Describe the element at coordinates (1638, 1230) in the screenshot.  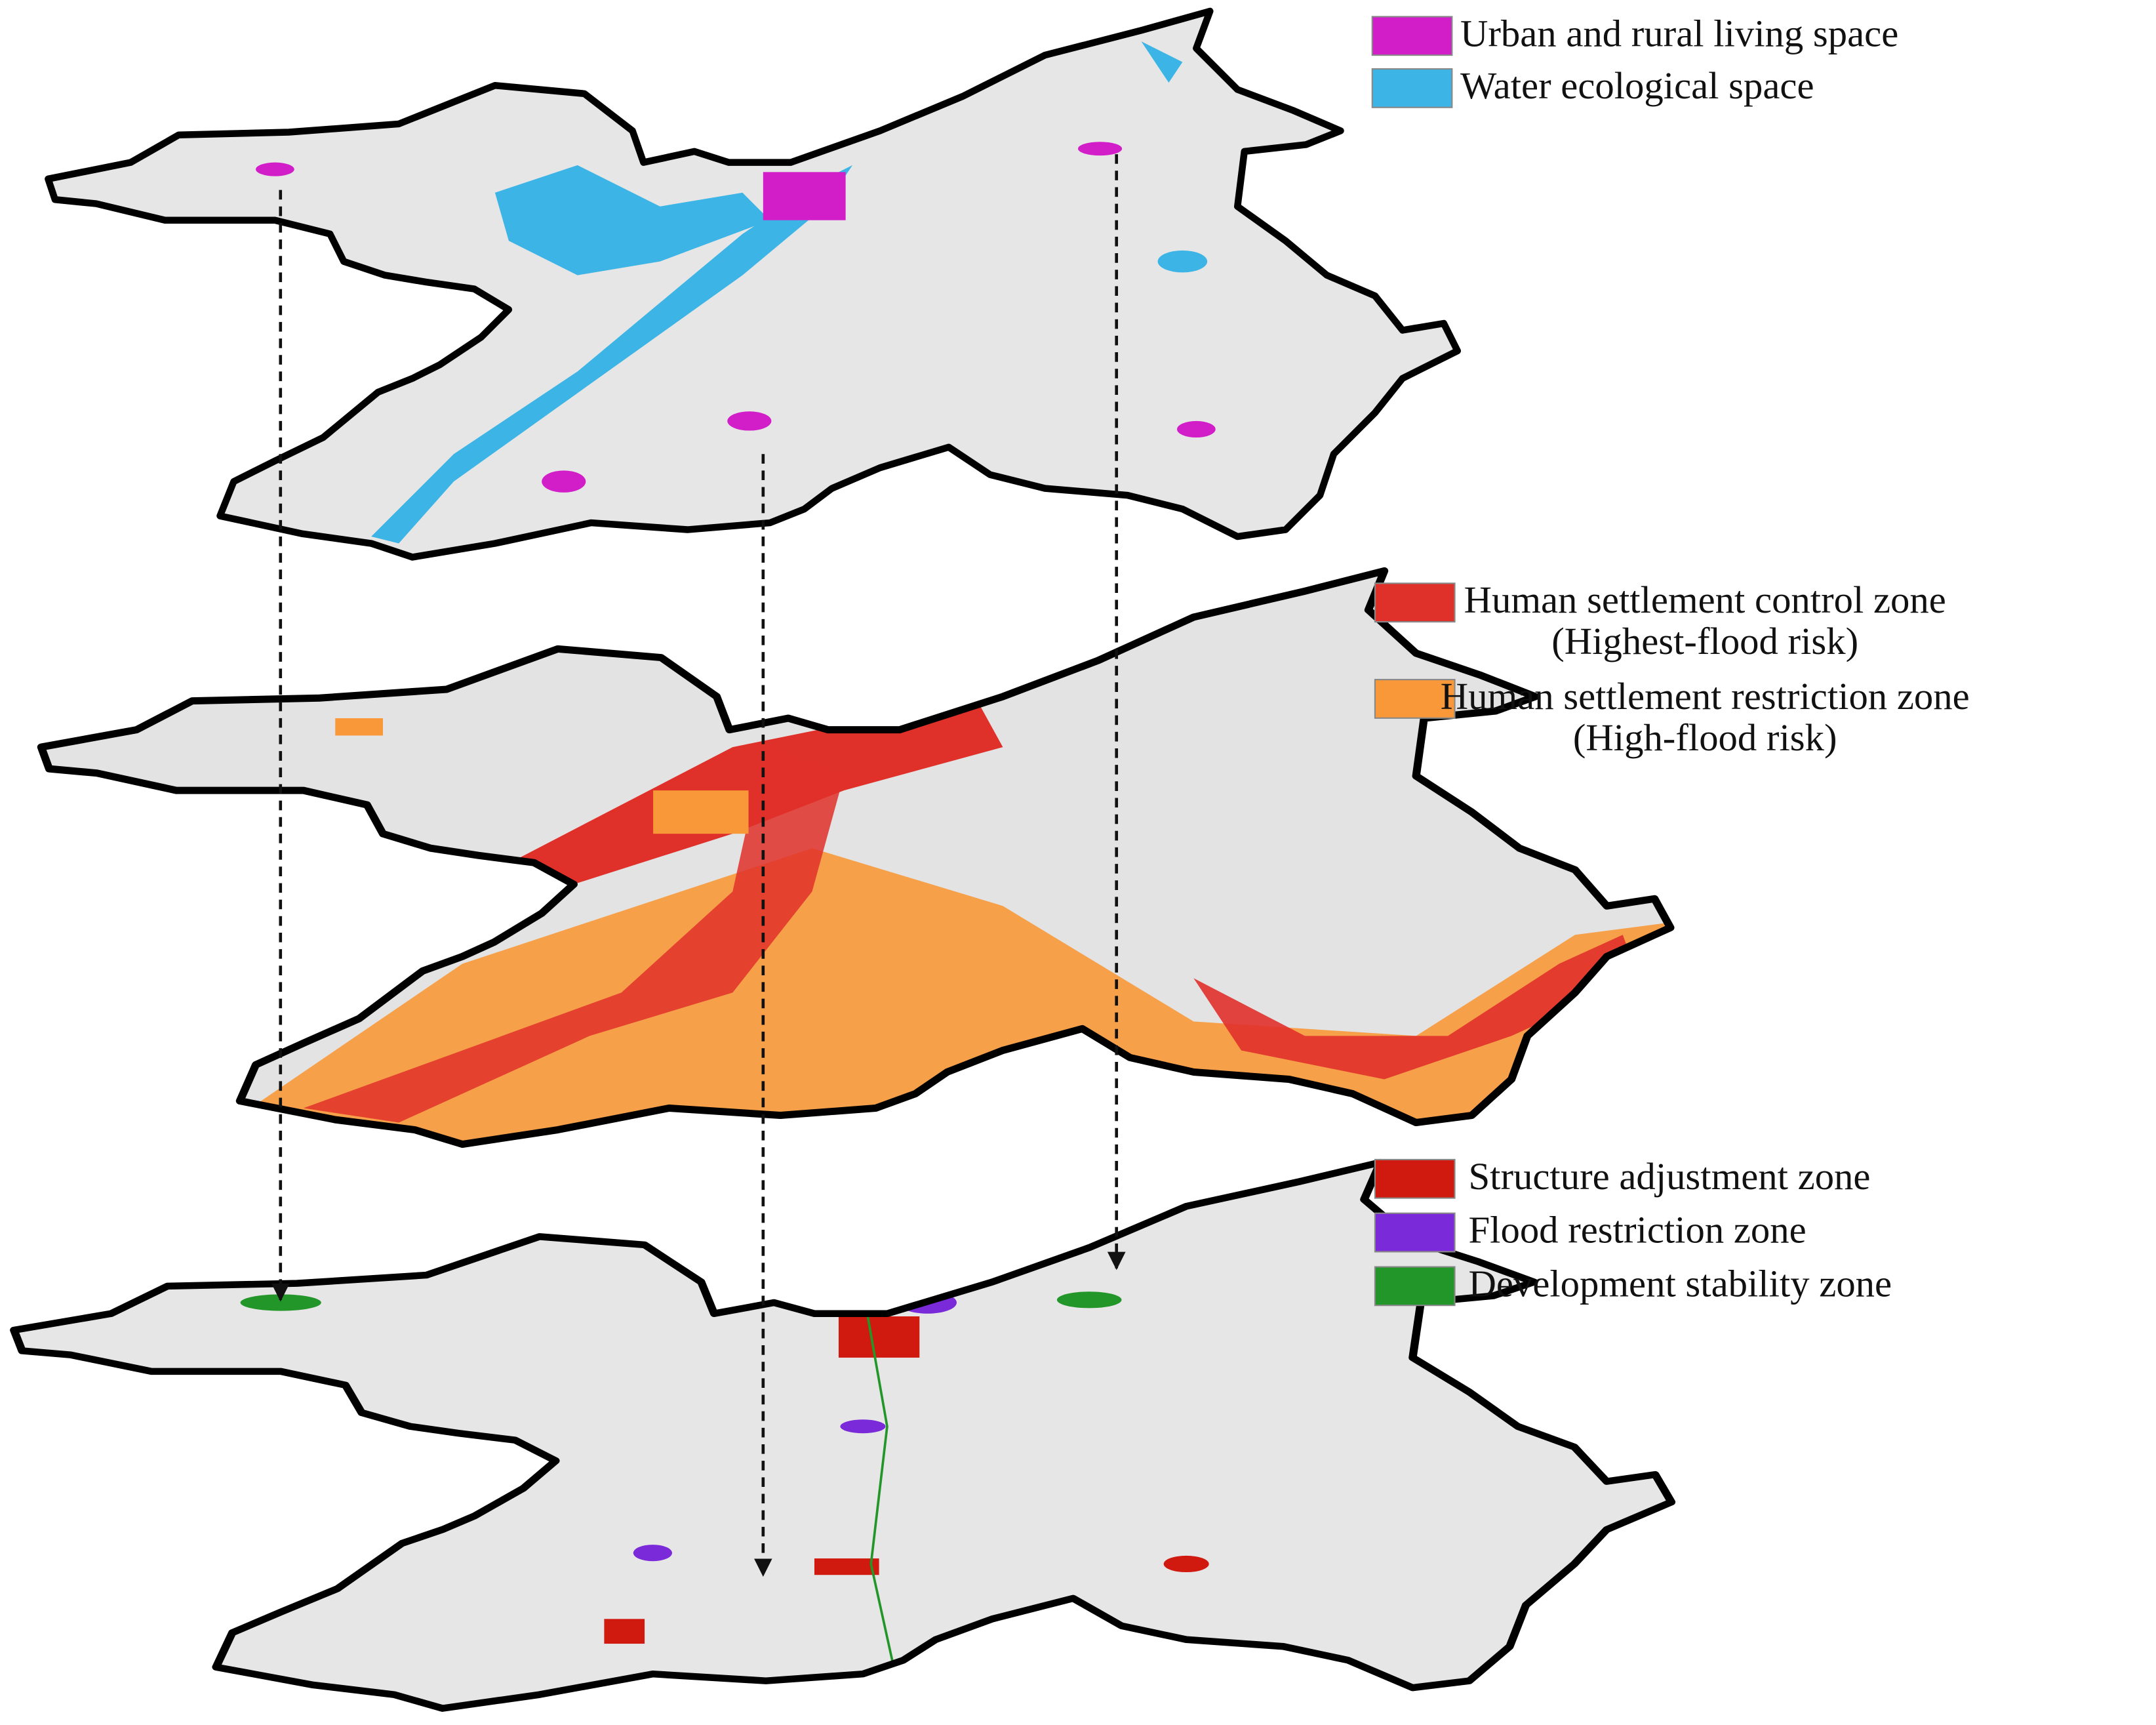
I see `legend-label: Flood restriction zone` at that location.